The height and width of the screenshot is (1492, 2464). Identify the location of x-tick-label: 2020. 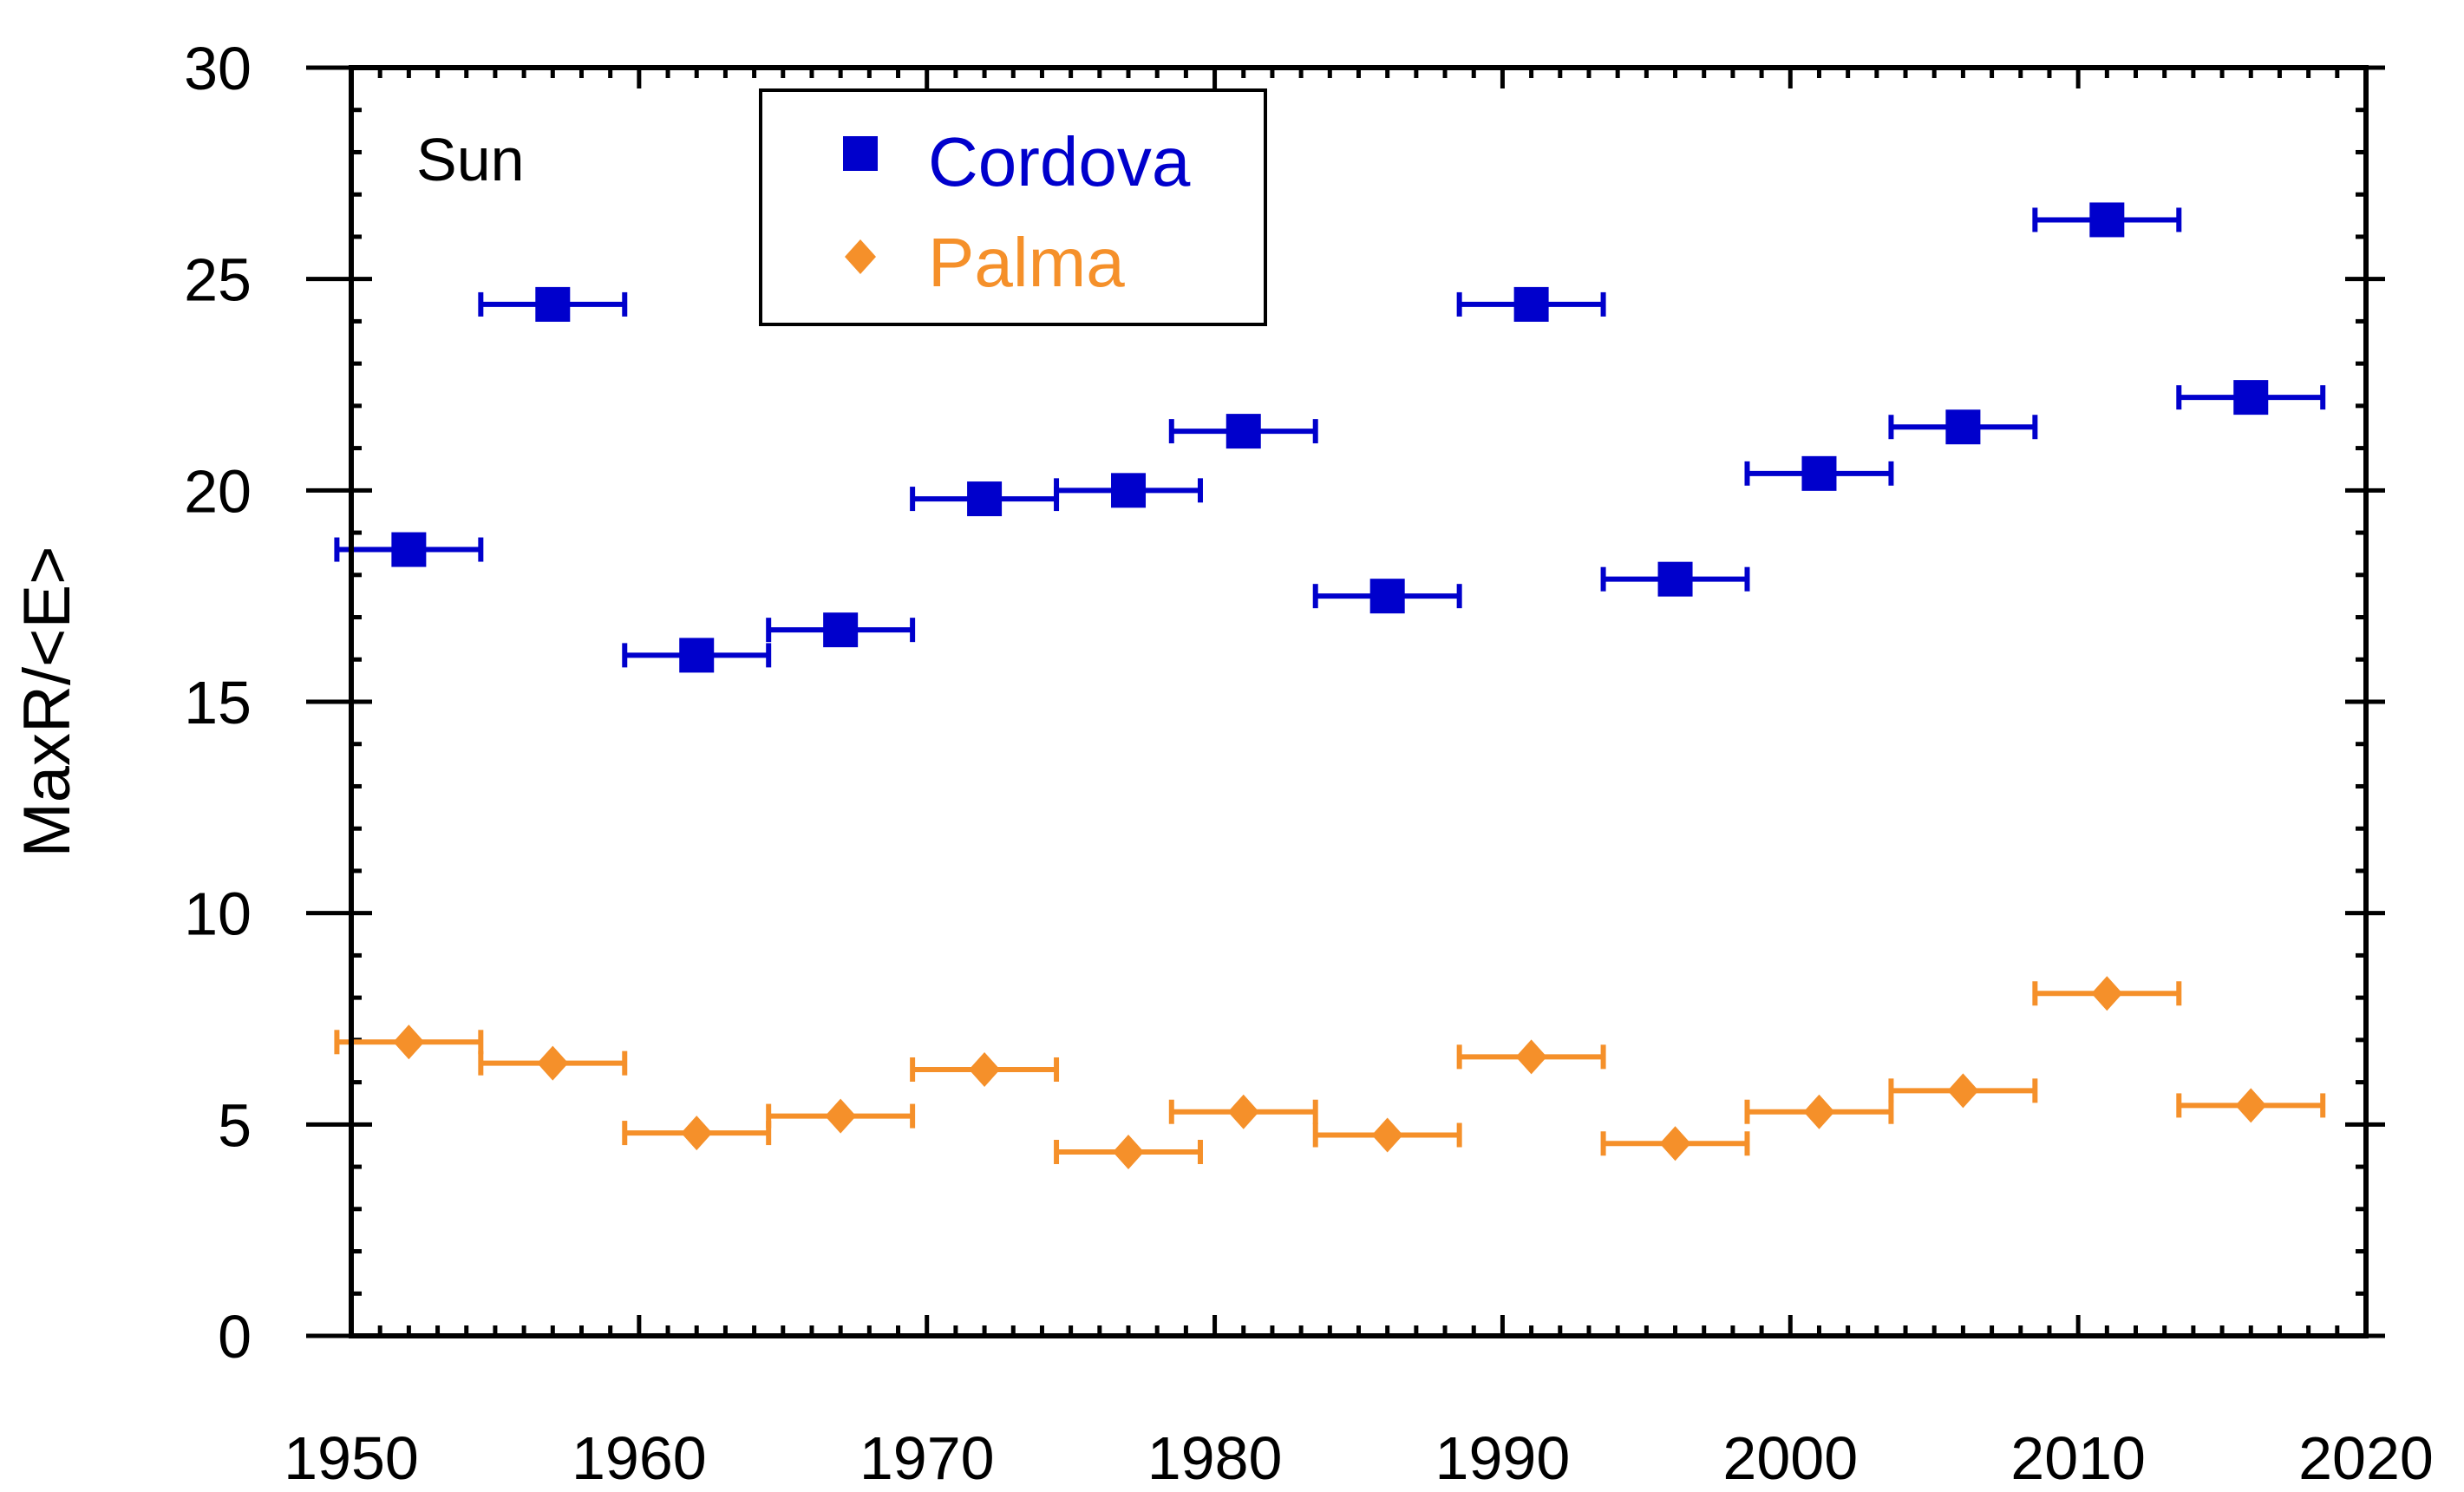
(2366, 1458).